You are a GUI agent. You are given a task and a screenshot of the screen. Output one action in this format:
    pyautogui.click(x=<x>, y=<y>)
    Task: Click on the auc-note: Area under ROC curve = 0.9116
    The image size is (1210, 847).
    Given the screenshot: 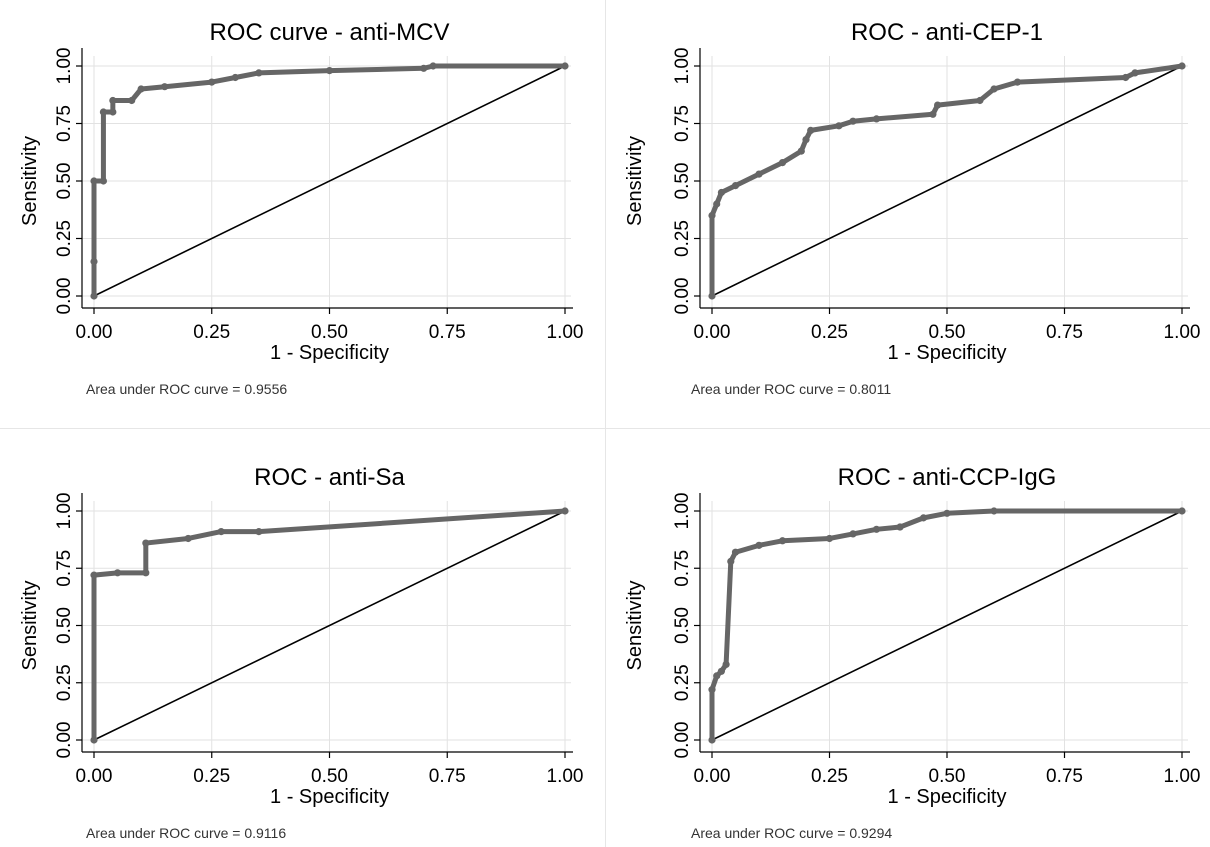 What is the action you would take?
    pyautogui.click(x=186, y=833)
    